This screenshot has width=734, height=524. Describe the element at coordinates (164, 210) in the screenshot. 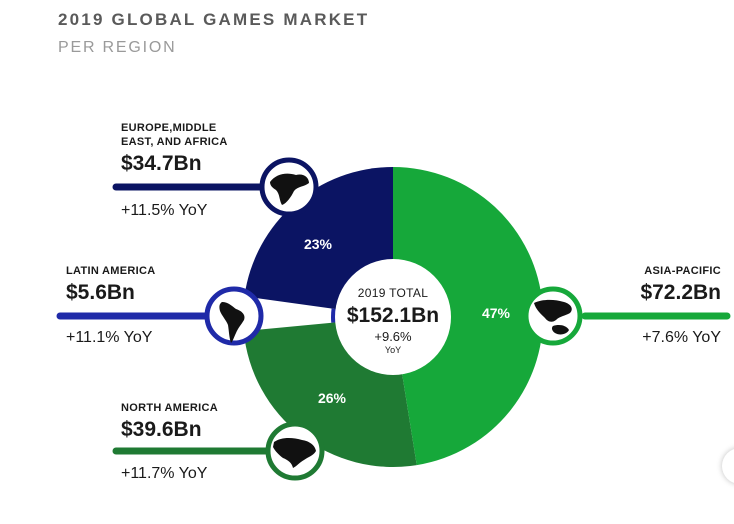

I see `region-yoy-emea: +11.5% YoY` at that location.